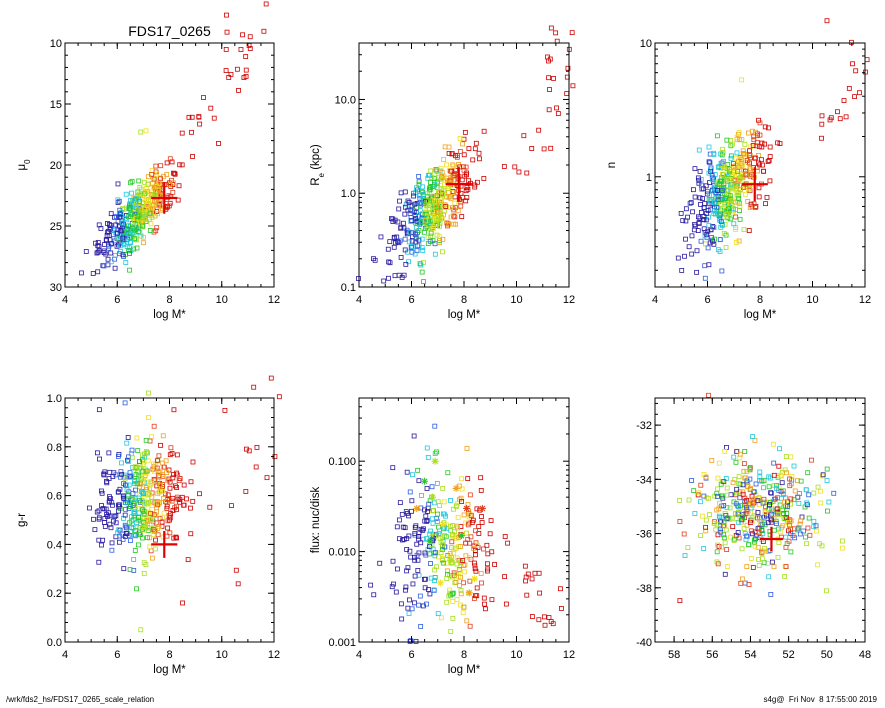 The height and width of the screenshot is (708, 885). What do you see at coordinates (464, 670) in the screenshot?
I see `x-axis-label: log M*` at bounding box center [464, 670].